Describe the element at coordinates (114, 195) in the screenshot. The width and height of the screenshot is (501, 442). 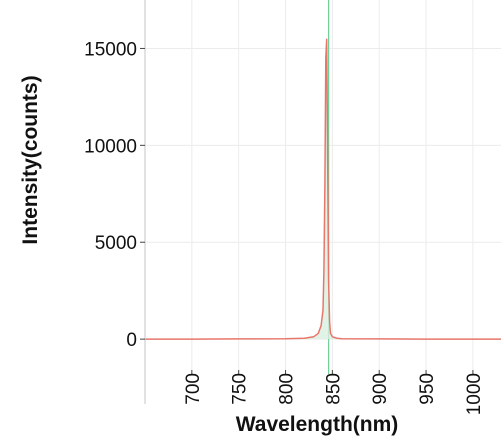
I see `y-tick-labels: 0 5000 10000 15000` at that location.